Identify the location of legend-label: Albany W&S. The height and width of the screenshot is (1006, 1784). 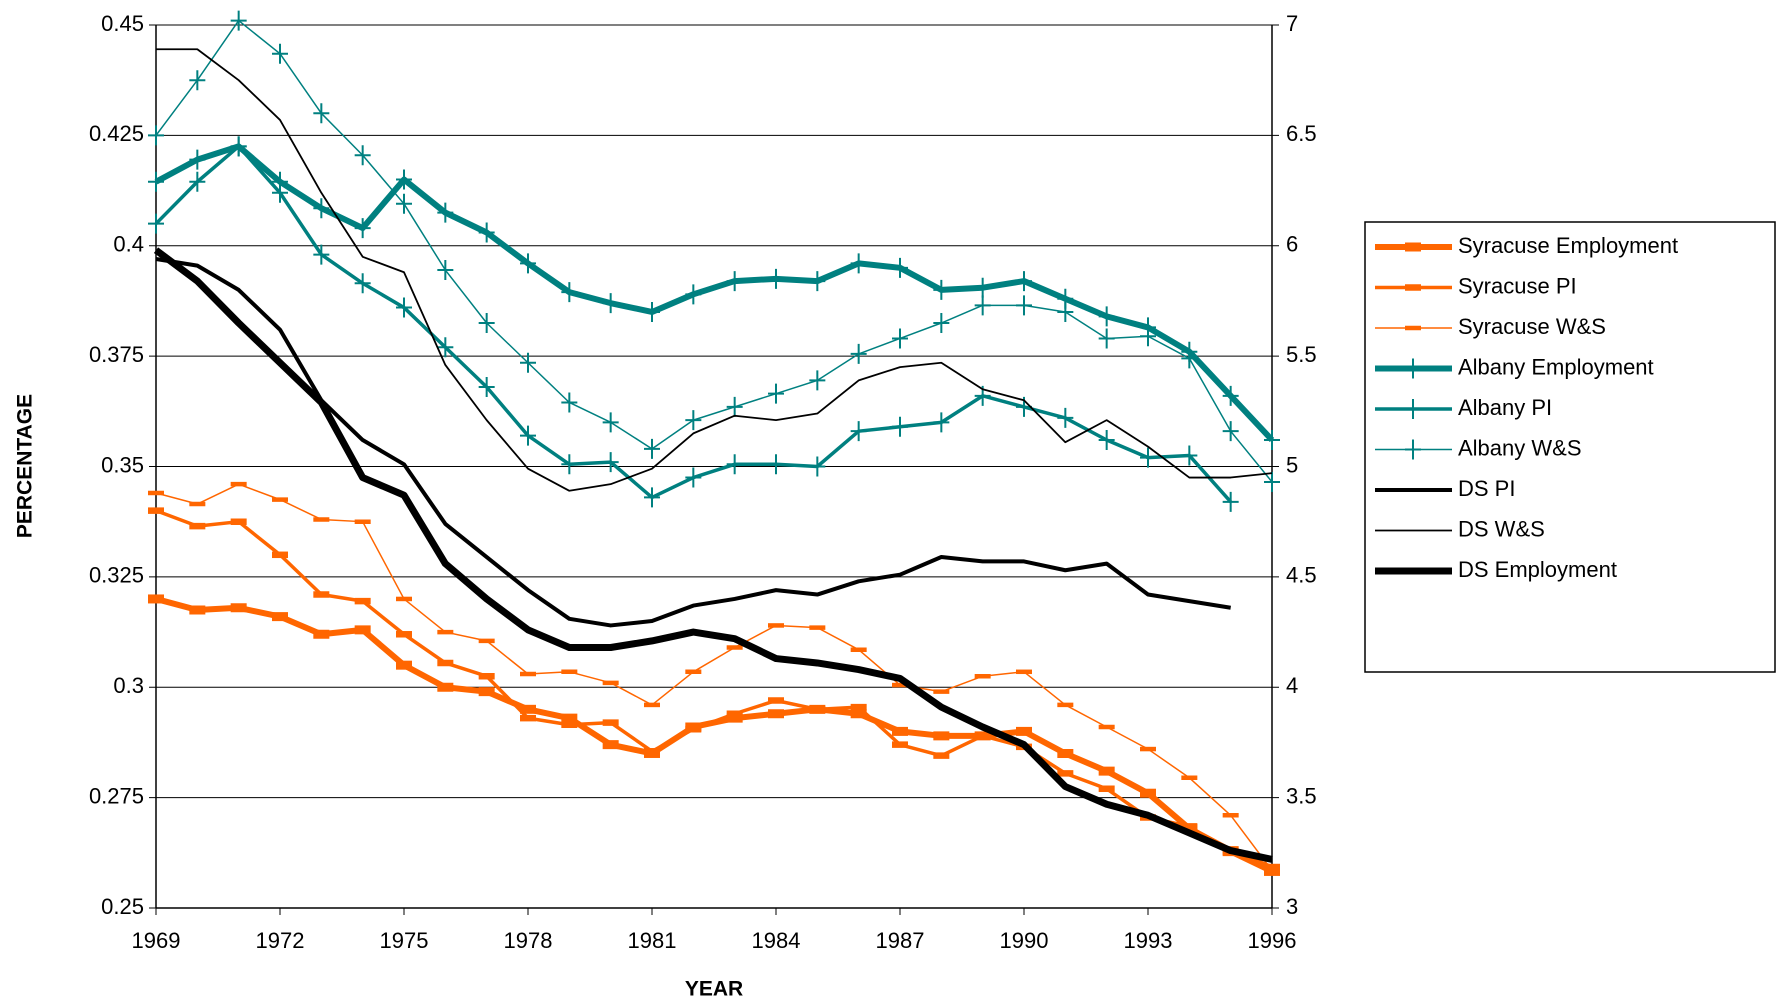
(1520, 447).